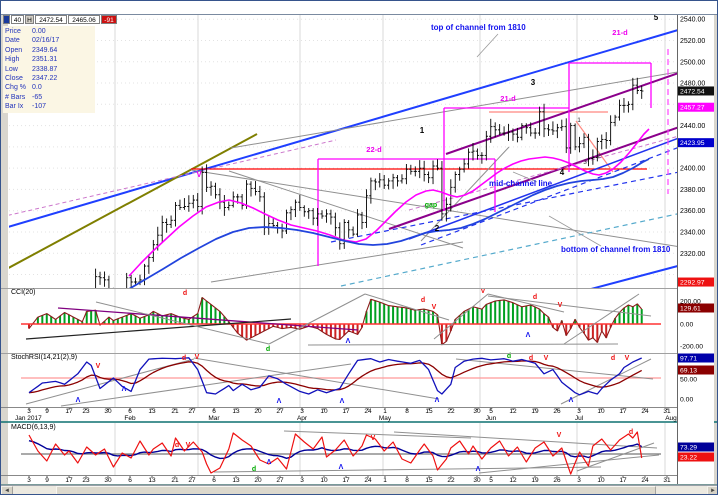 The width and height of the screenshot is (718, 495). Describe the element at coordinates (477, 411) in the screenshot. I see `x-tick-label: 30` at that location.